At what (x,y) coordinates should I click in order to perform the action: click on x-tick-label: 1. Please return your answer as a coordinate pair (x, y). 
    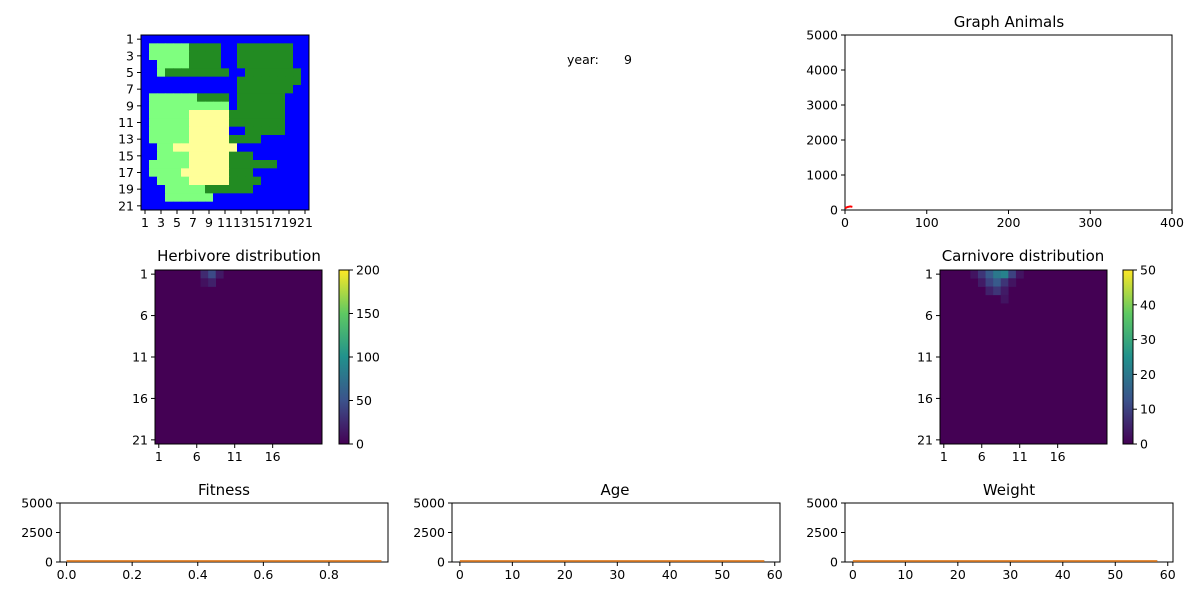
    Looking at the image, I should click on (944, 456).